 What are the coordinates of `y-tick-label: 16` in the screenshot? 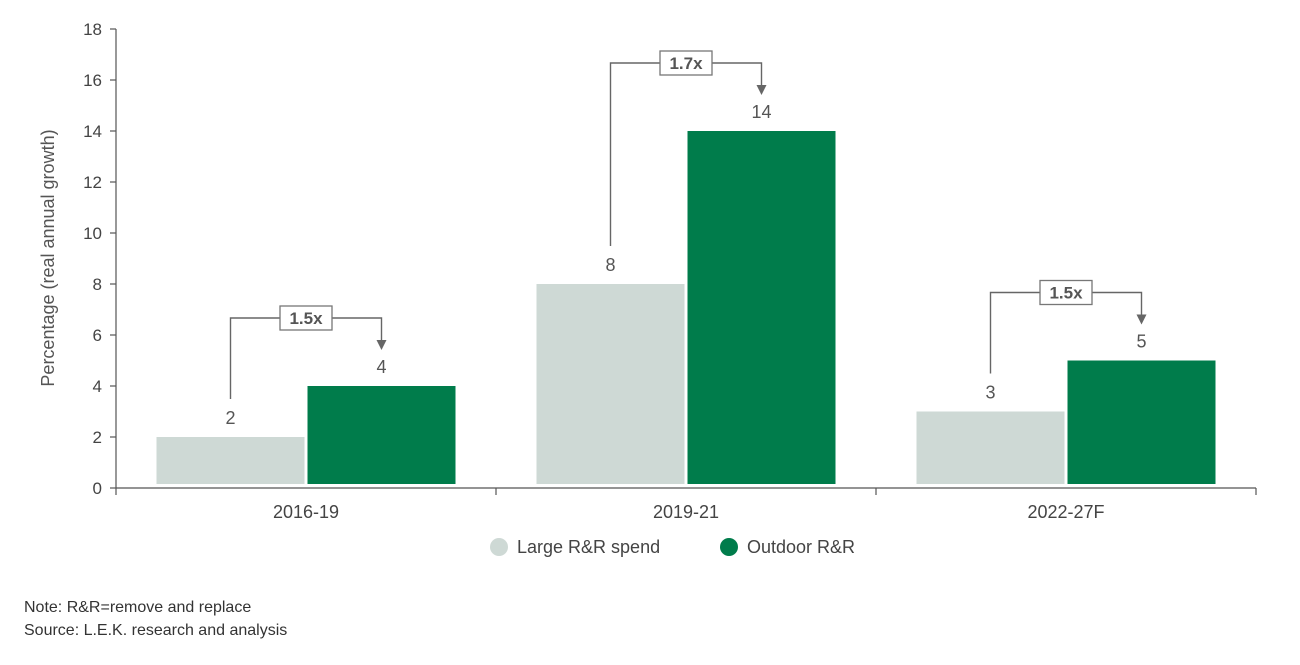 It's located at (92, 80).